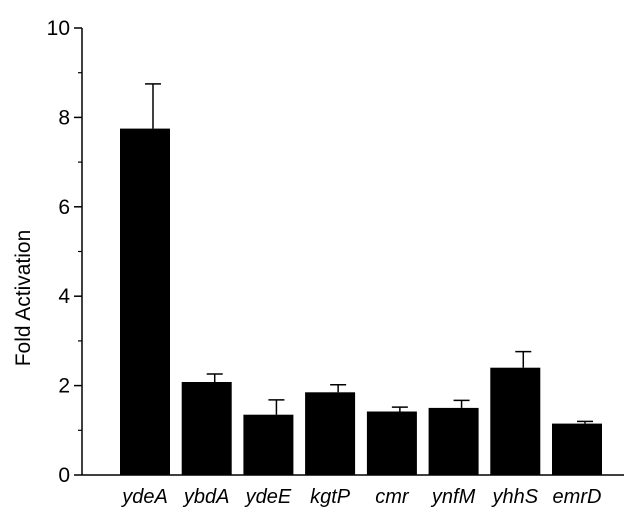 The image size is (638, 511). What do you see at coordinates (453, 441) in the screenshot?
I see `bar-ynfM` at bounding box center [453, 441].